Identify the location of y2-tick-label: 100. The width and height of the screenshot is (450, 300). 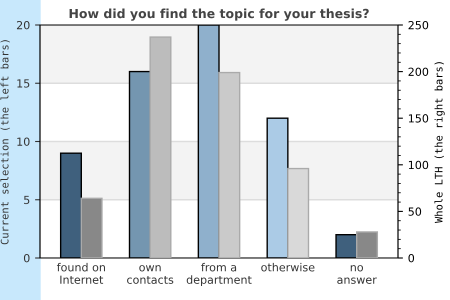
(418, 165).